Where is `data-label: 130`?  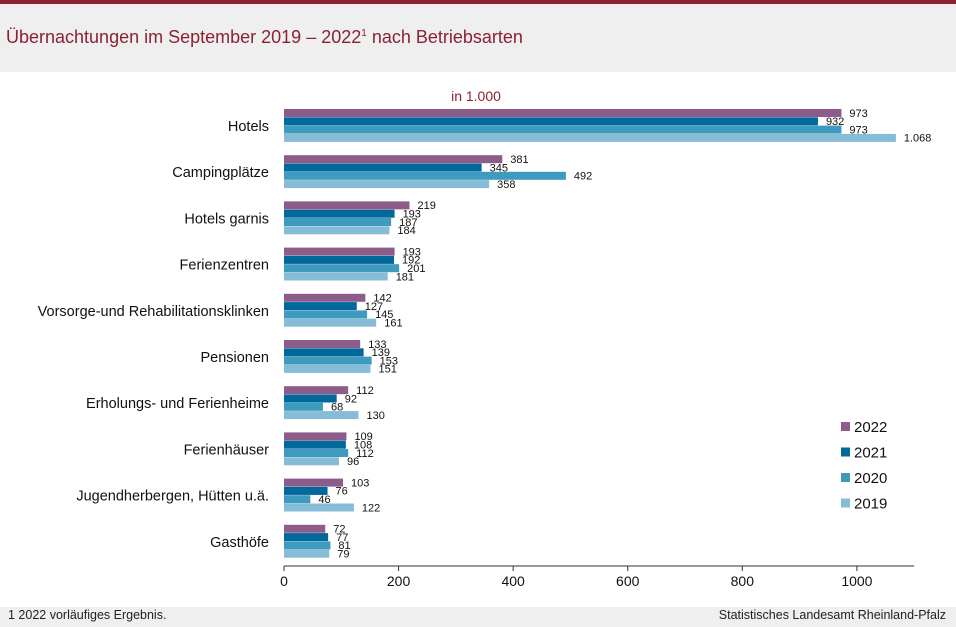
data-label: 130 is located at coordinates (375, 416).